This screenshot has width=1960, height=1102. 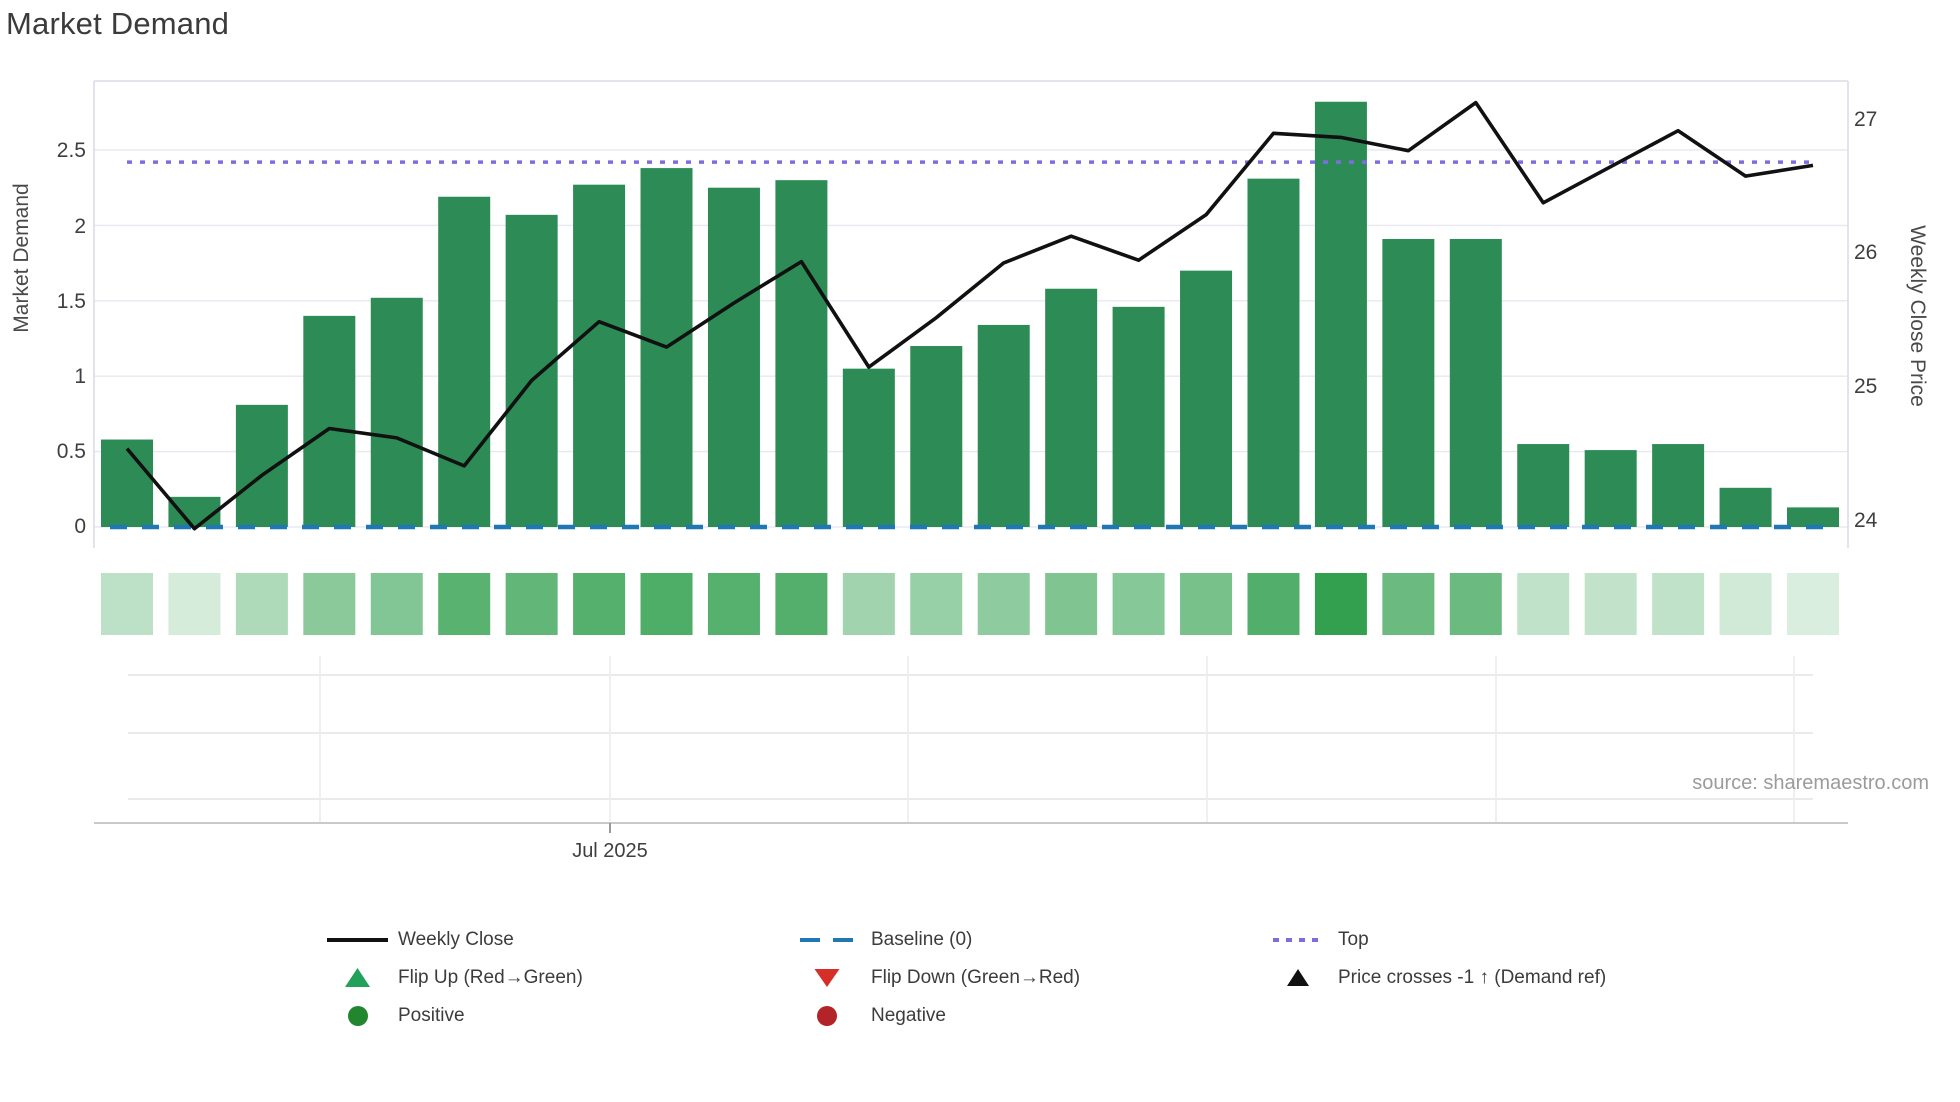 I want to click on page-title: Market Demand, so click(x=118, y=23).